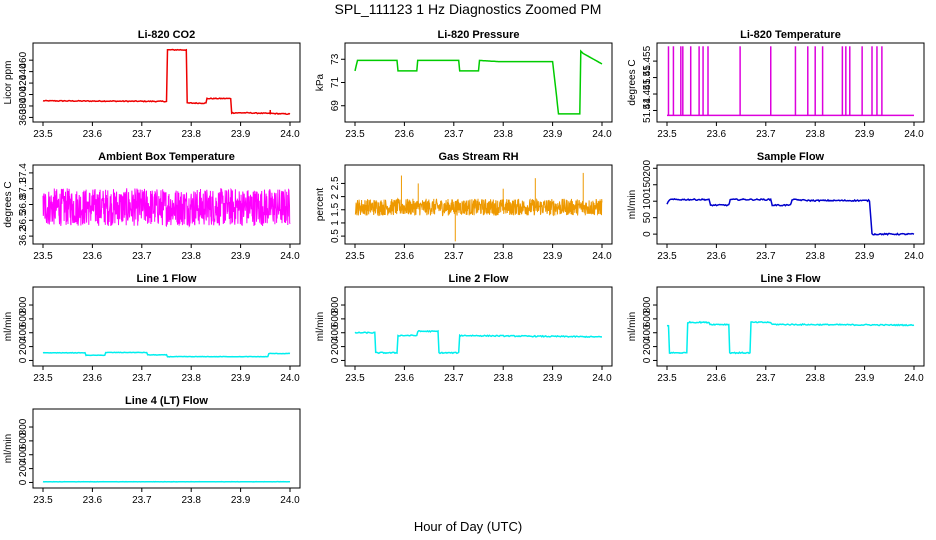  I want to click on y-tick-label: 380, so click(23, 105).